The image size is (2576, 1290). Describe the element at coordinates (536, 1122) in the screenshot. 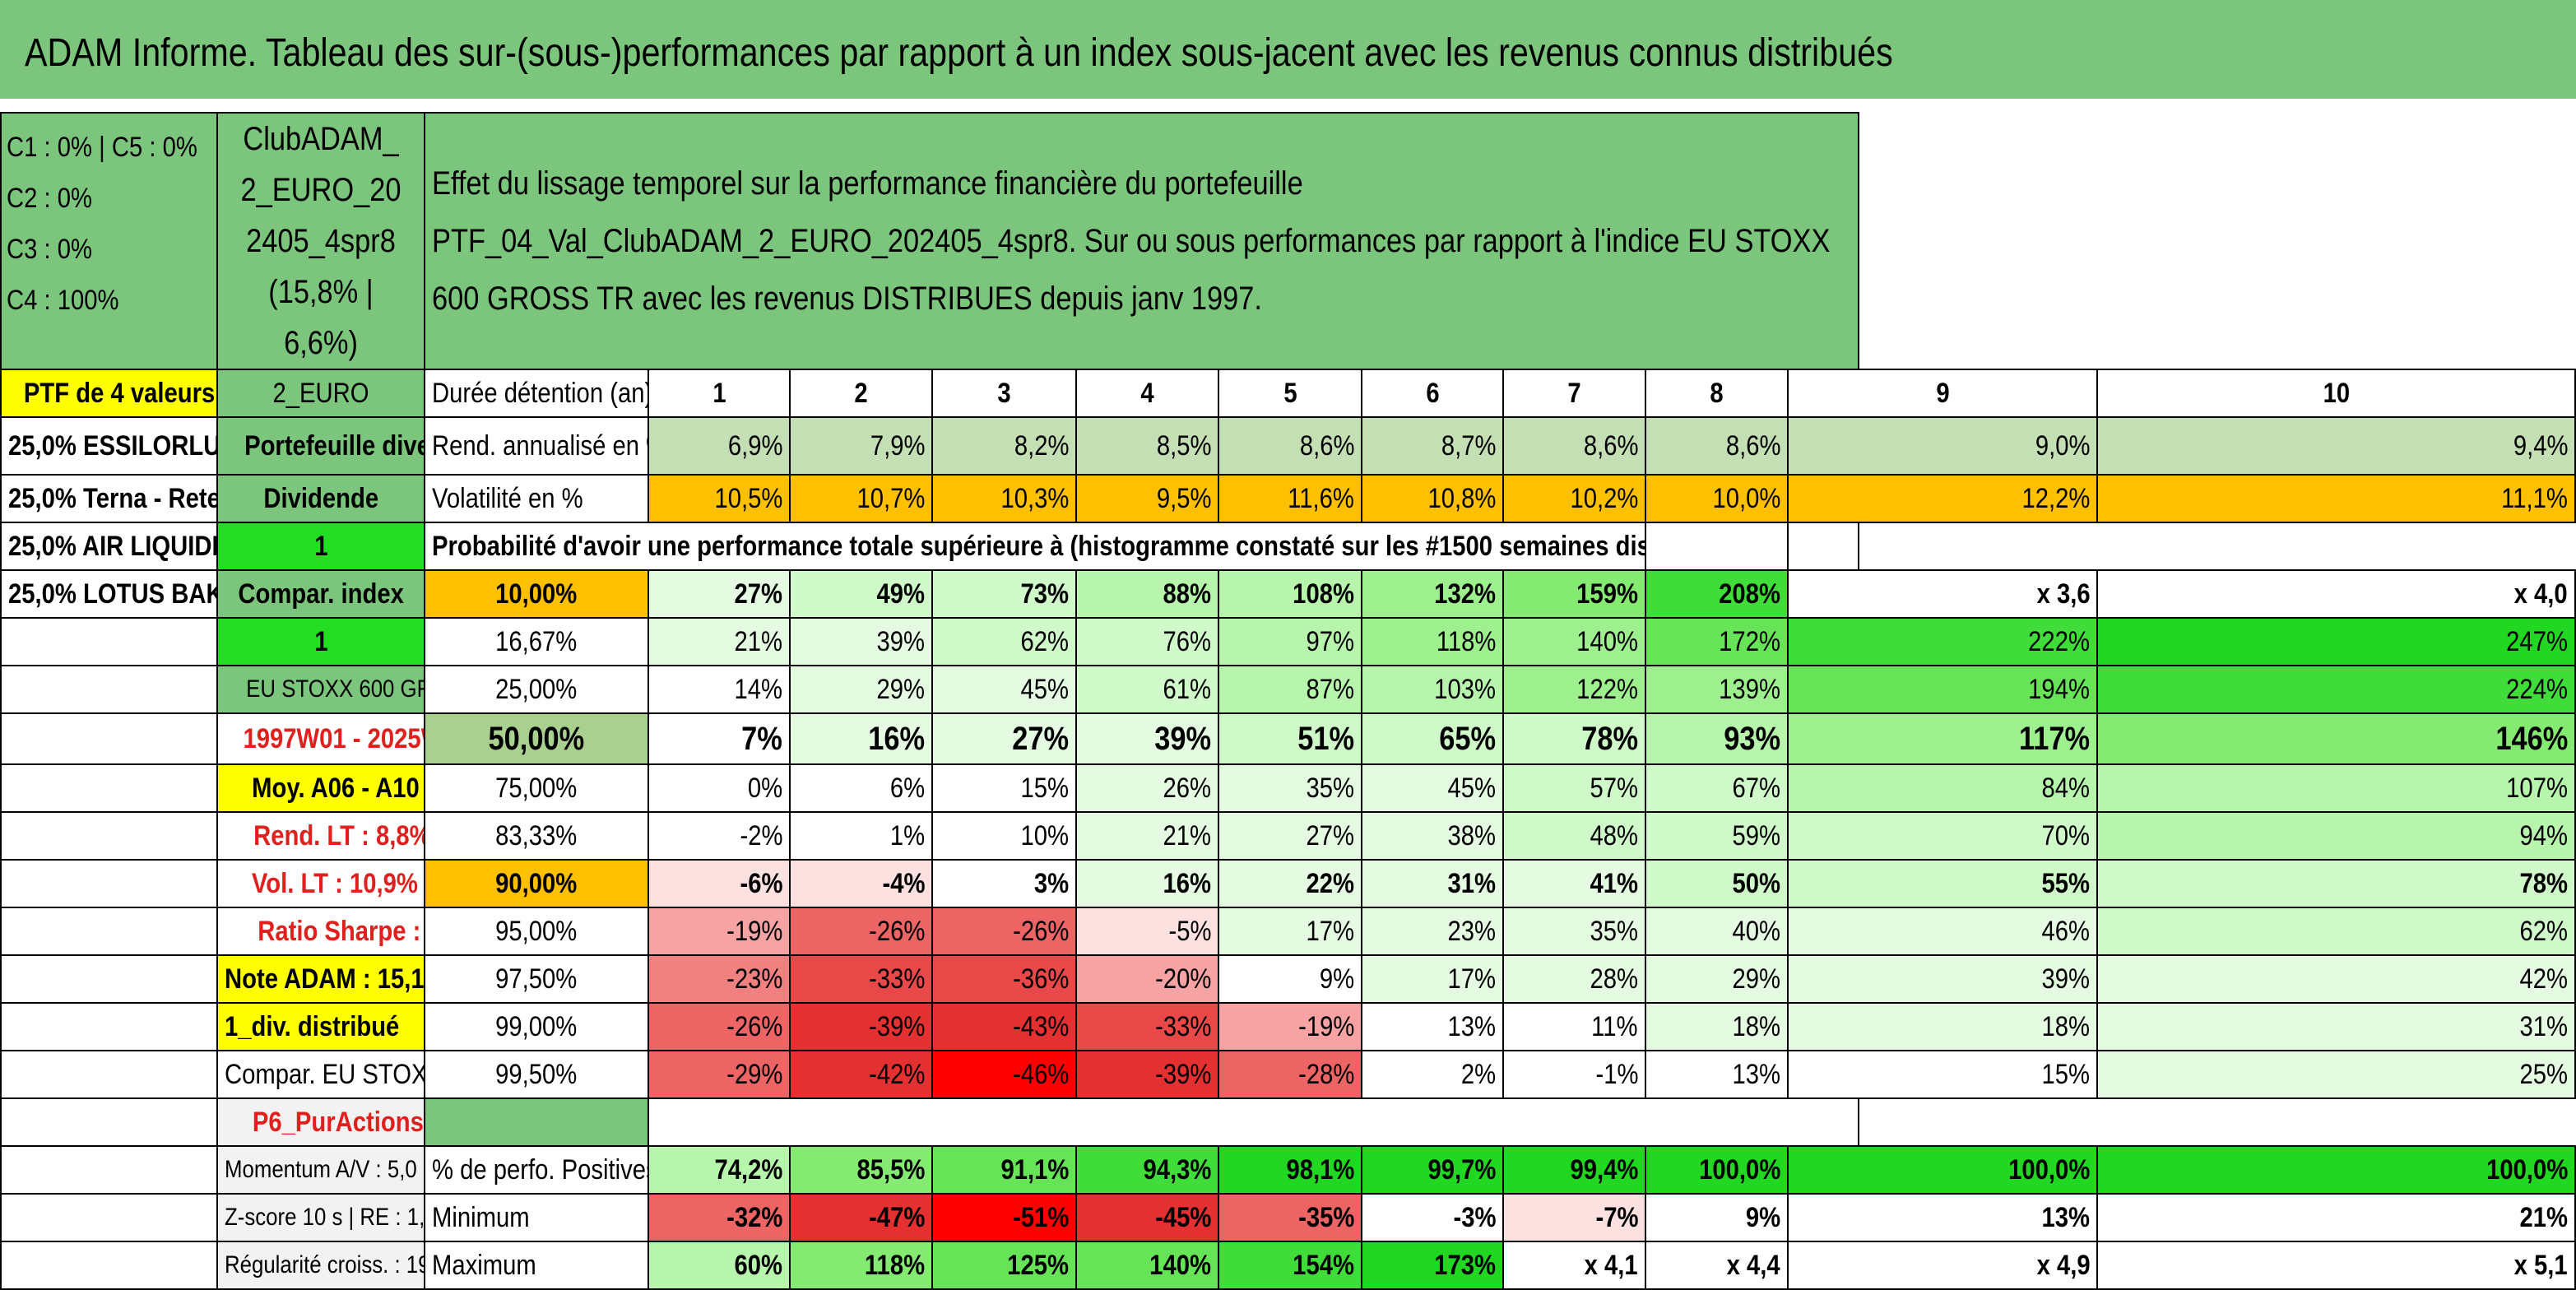

I see `empty-green-cell` at that location.